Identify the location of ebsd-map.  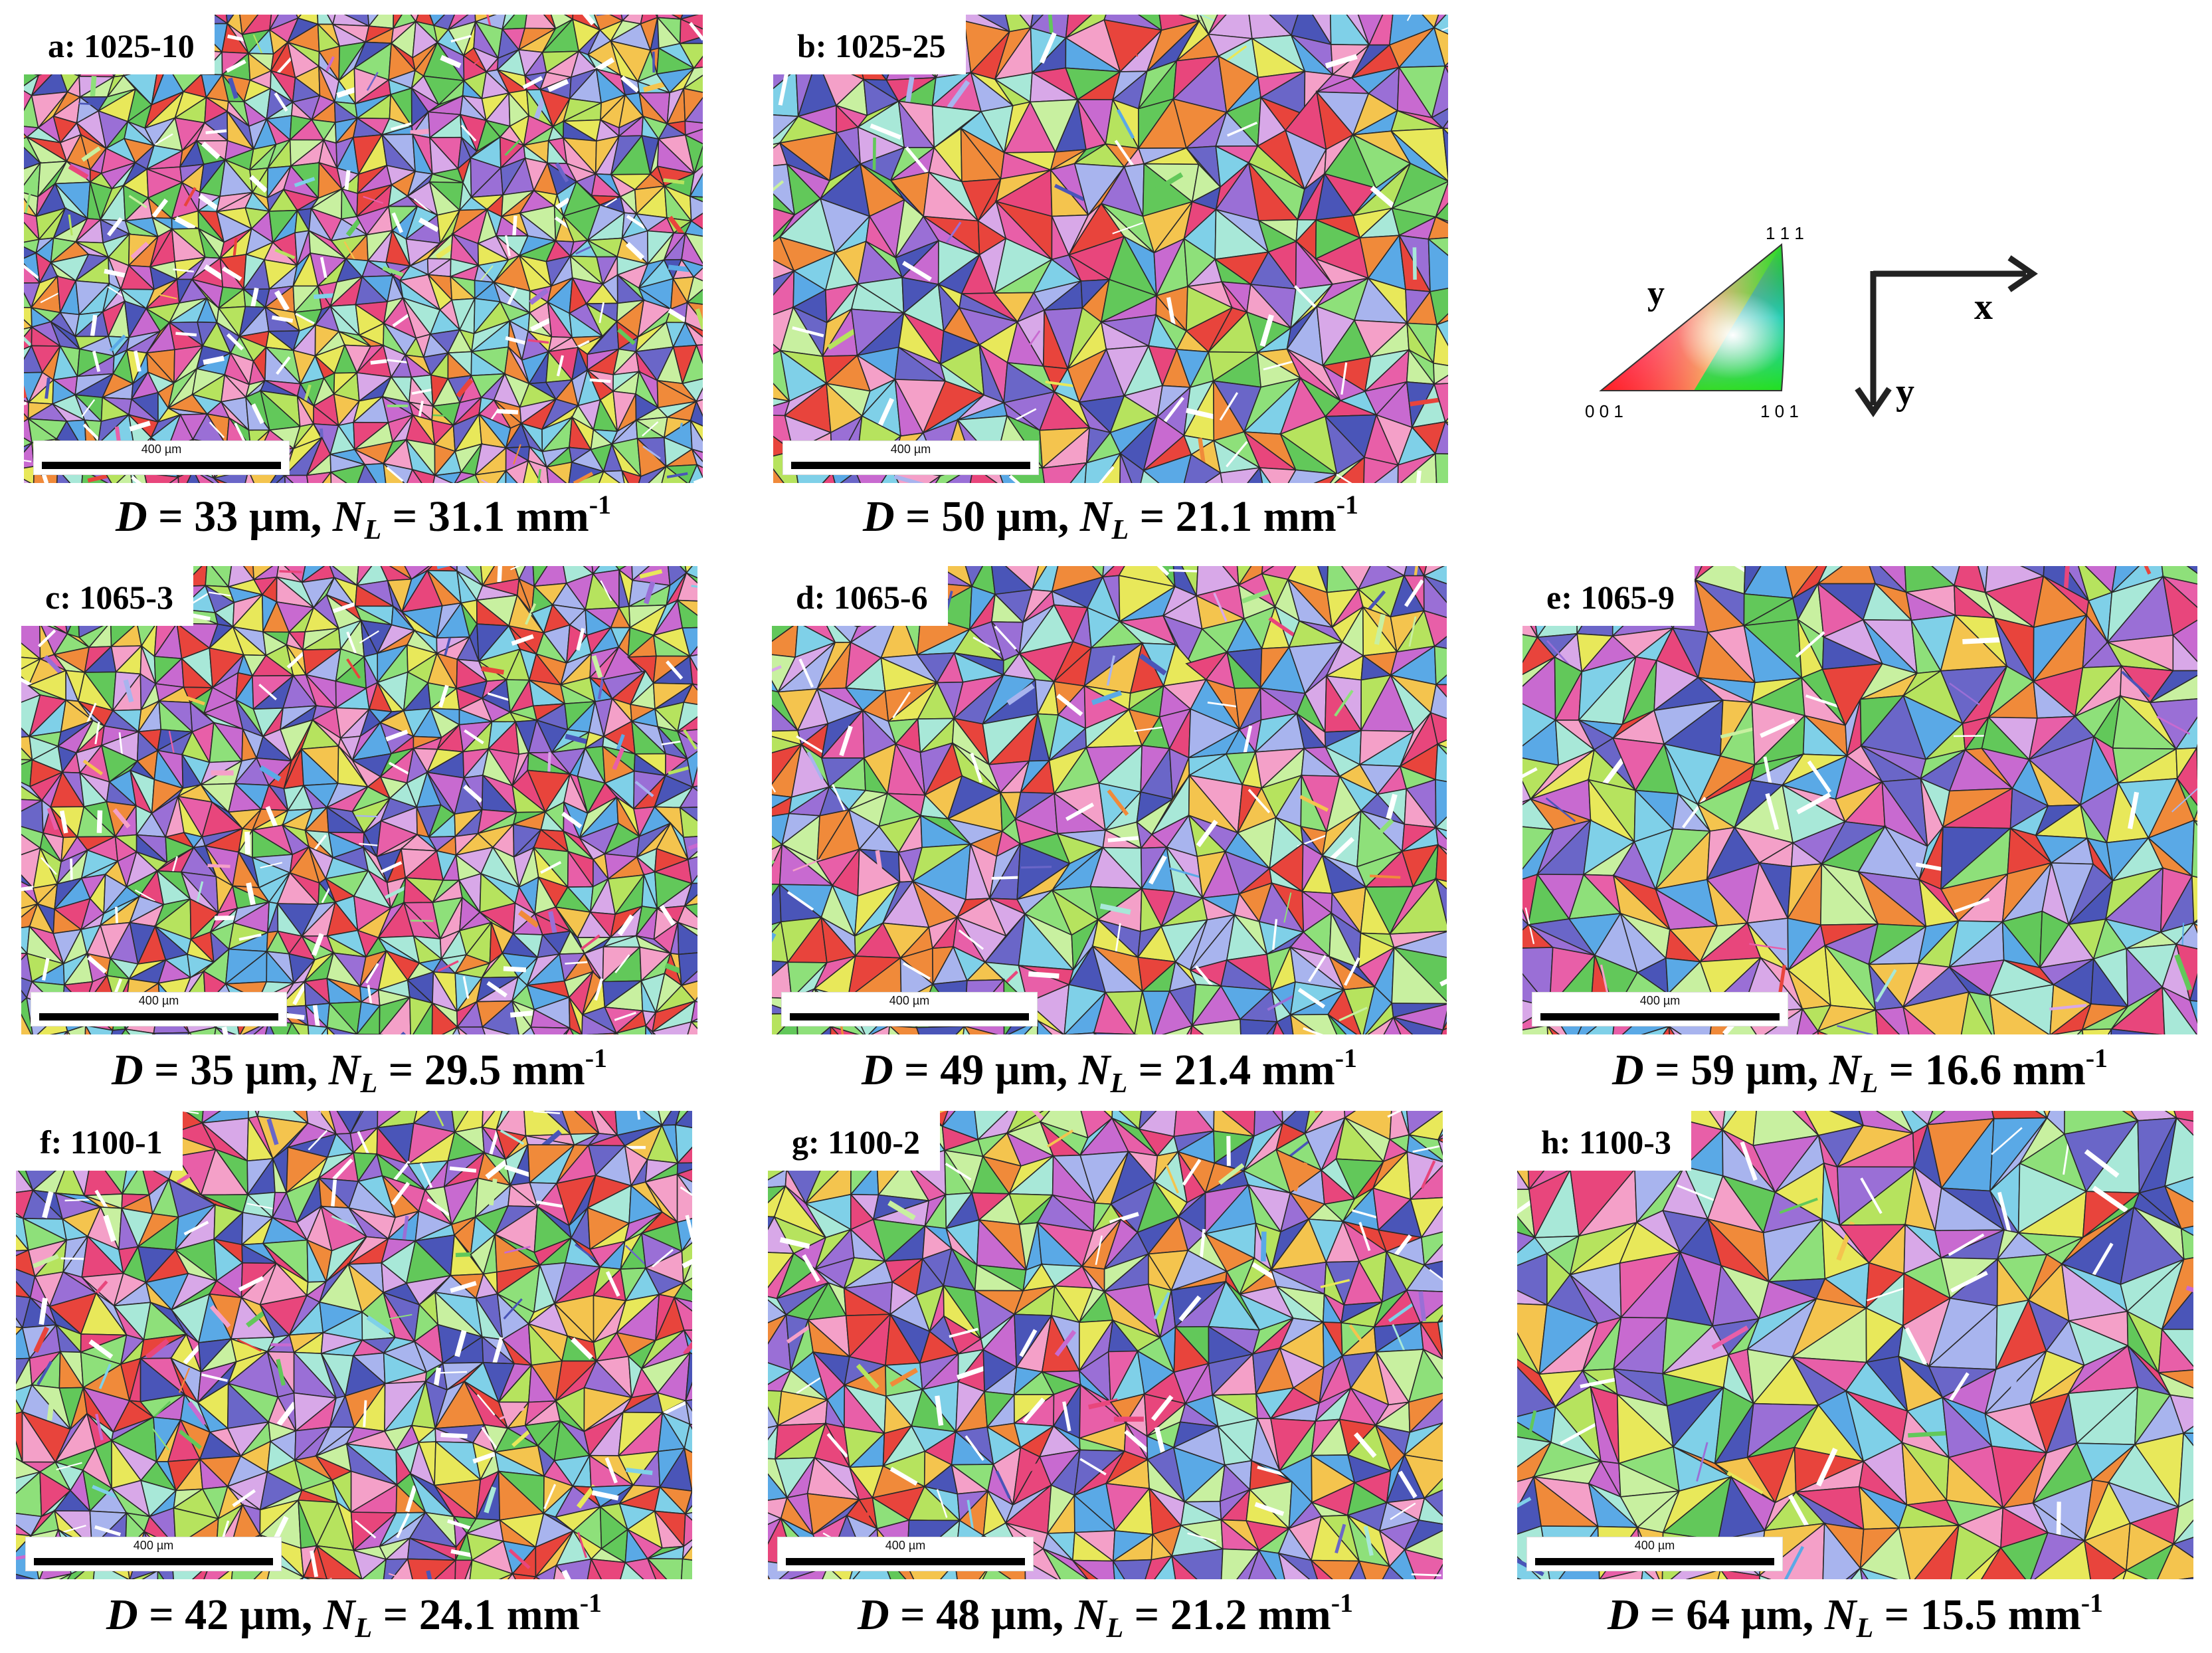
(363, 249).